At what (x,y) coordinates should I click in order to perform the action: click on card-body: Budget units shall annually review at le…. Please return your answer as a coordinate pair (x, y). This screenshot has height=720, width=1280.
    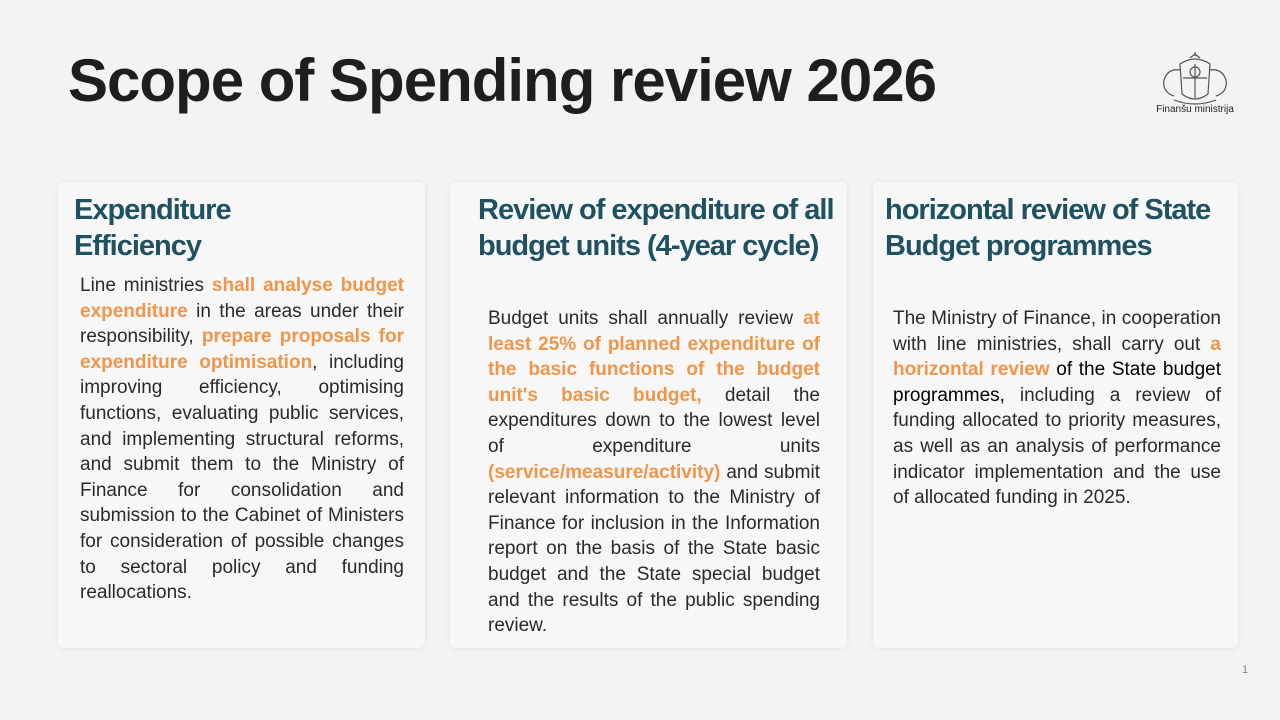
    Looking at the image, I should click on (654, 472).